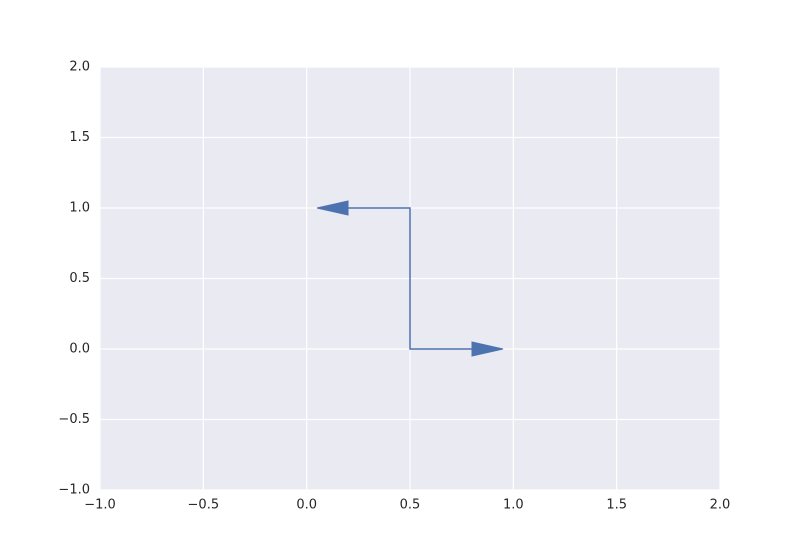 This screenshot has height=554, width=800. What do you see at coordinates (204, 505) in the screenshot?
I see `x-tick-label: −0.5` at bounding box center [204, 505].